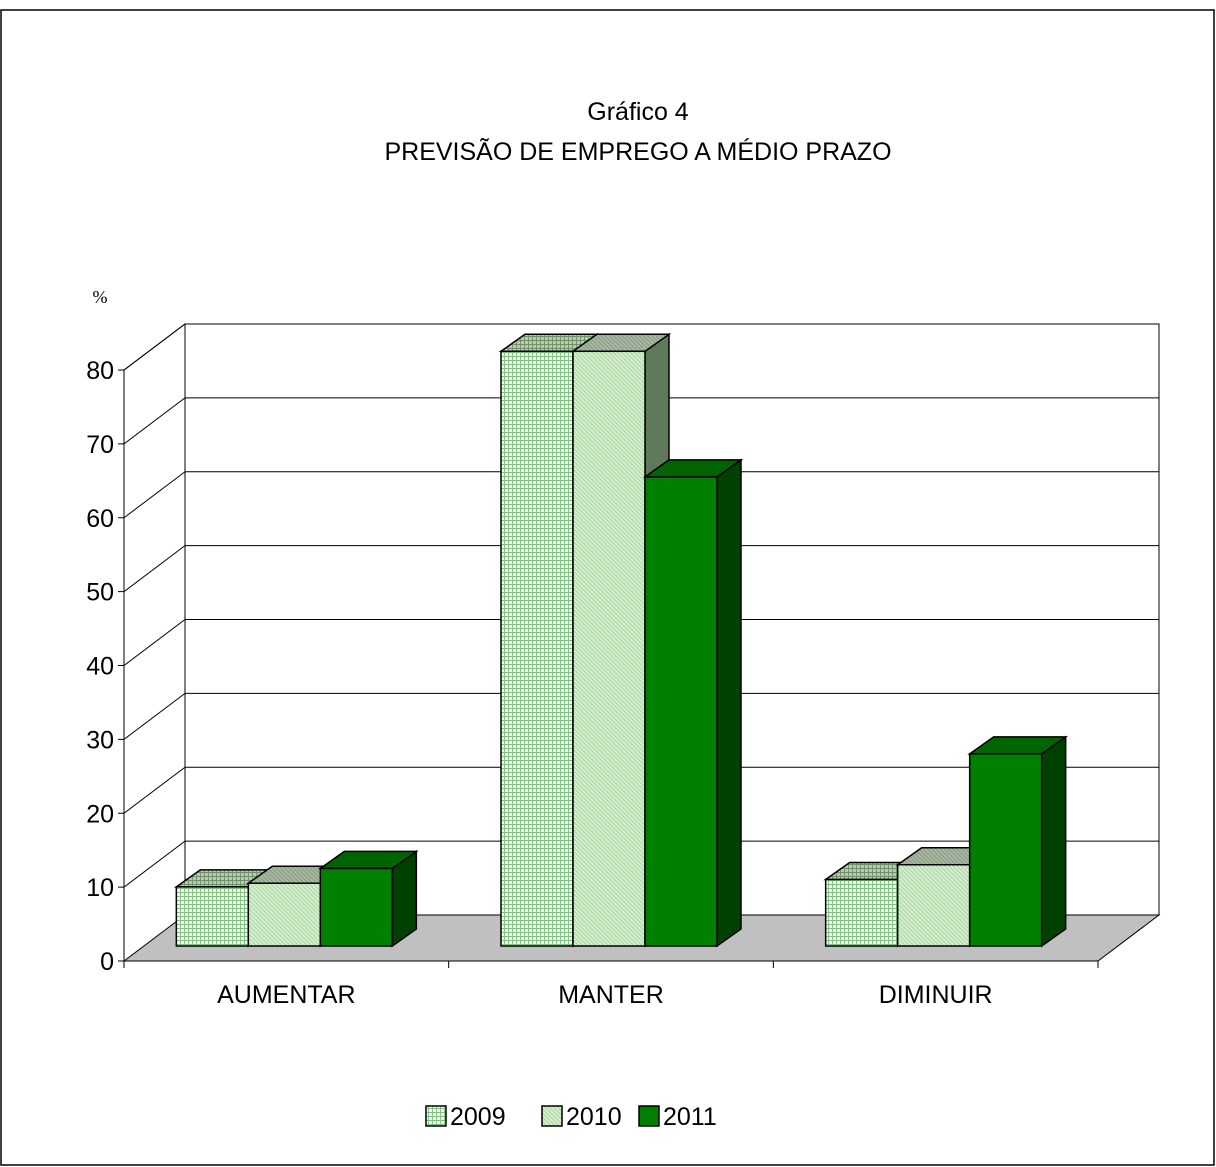  Describe the element at coordinates (649, 1116) in the screenshot. I see `legend-swatch-2011` at that location.